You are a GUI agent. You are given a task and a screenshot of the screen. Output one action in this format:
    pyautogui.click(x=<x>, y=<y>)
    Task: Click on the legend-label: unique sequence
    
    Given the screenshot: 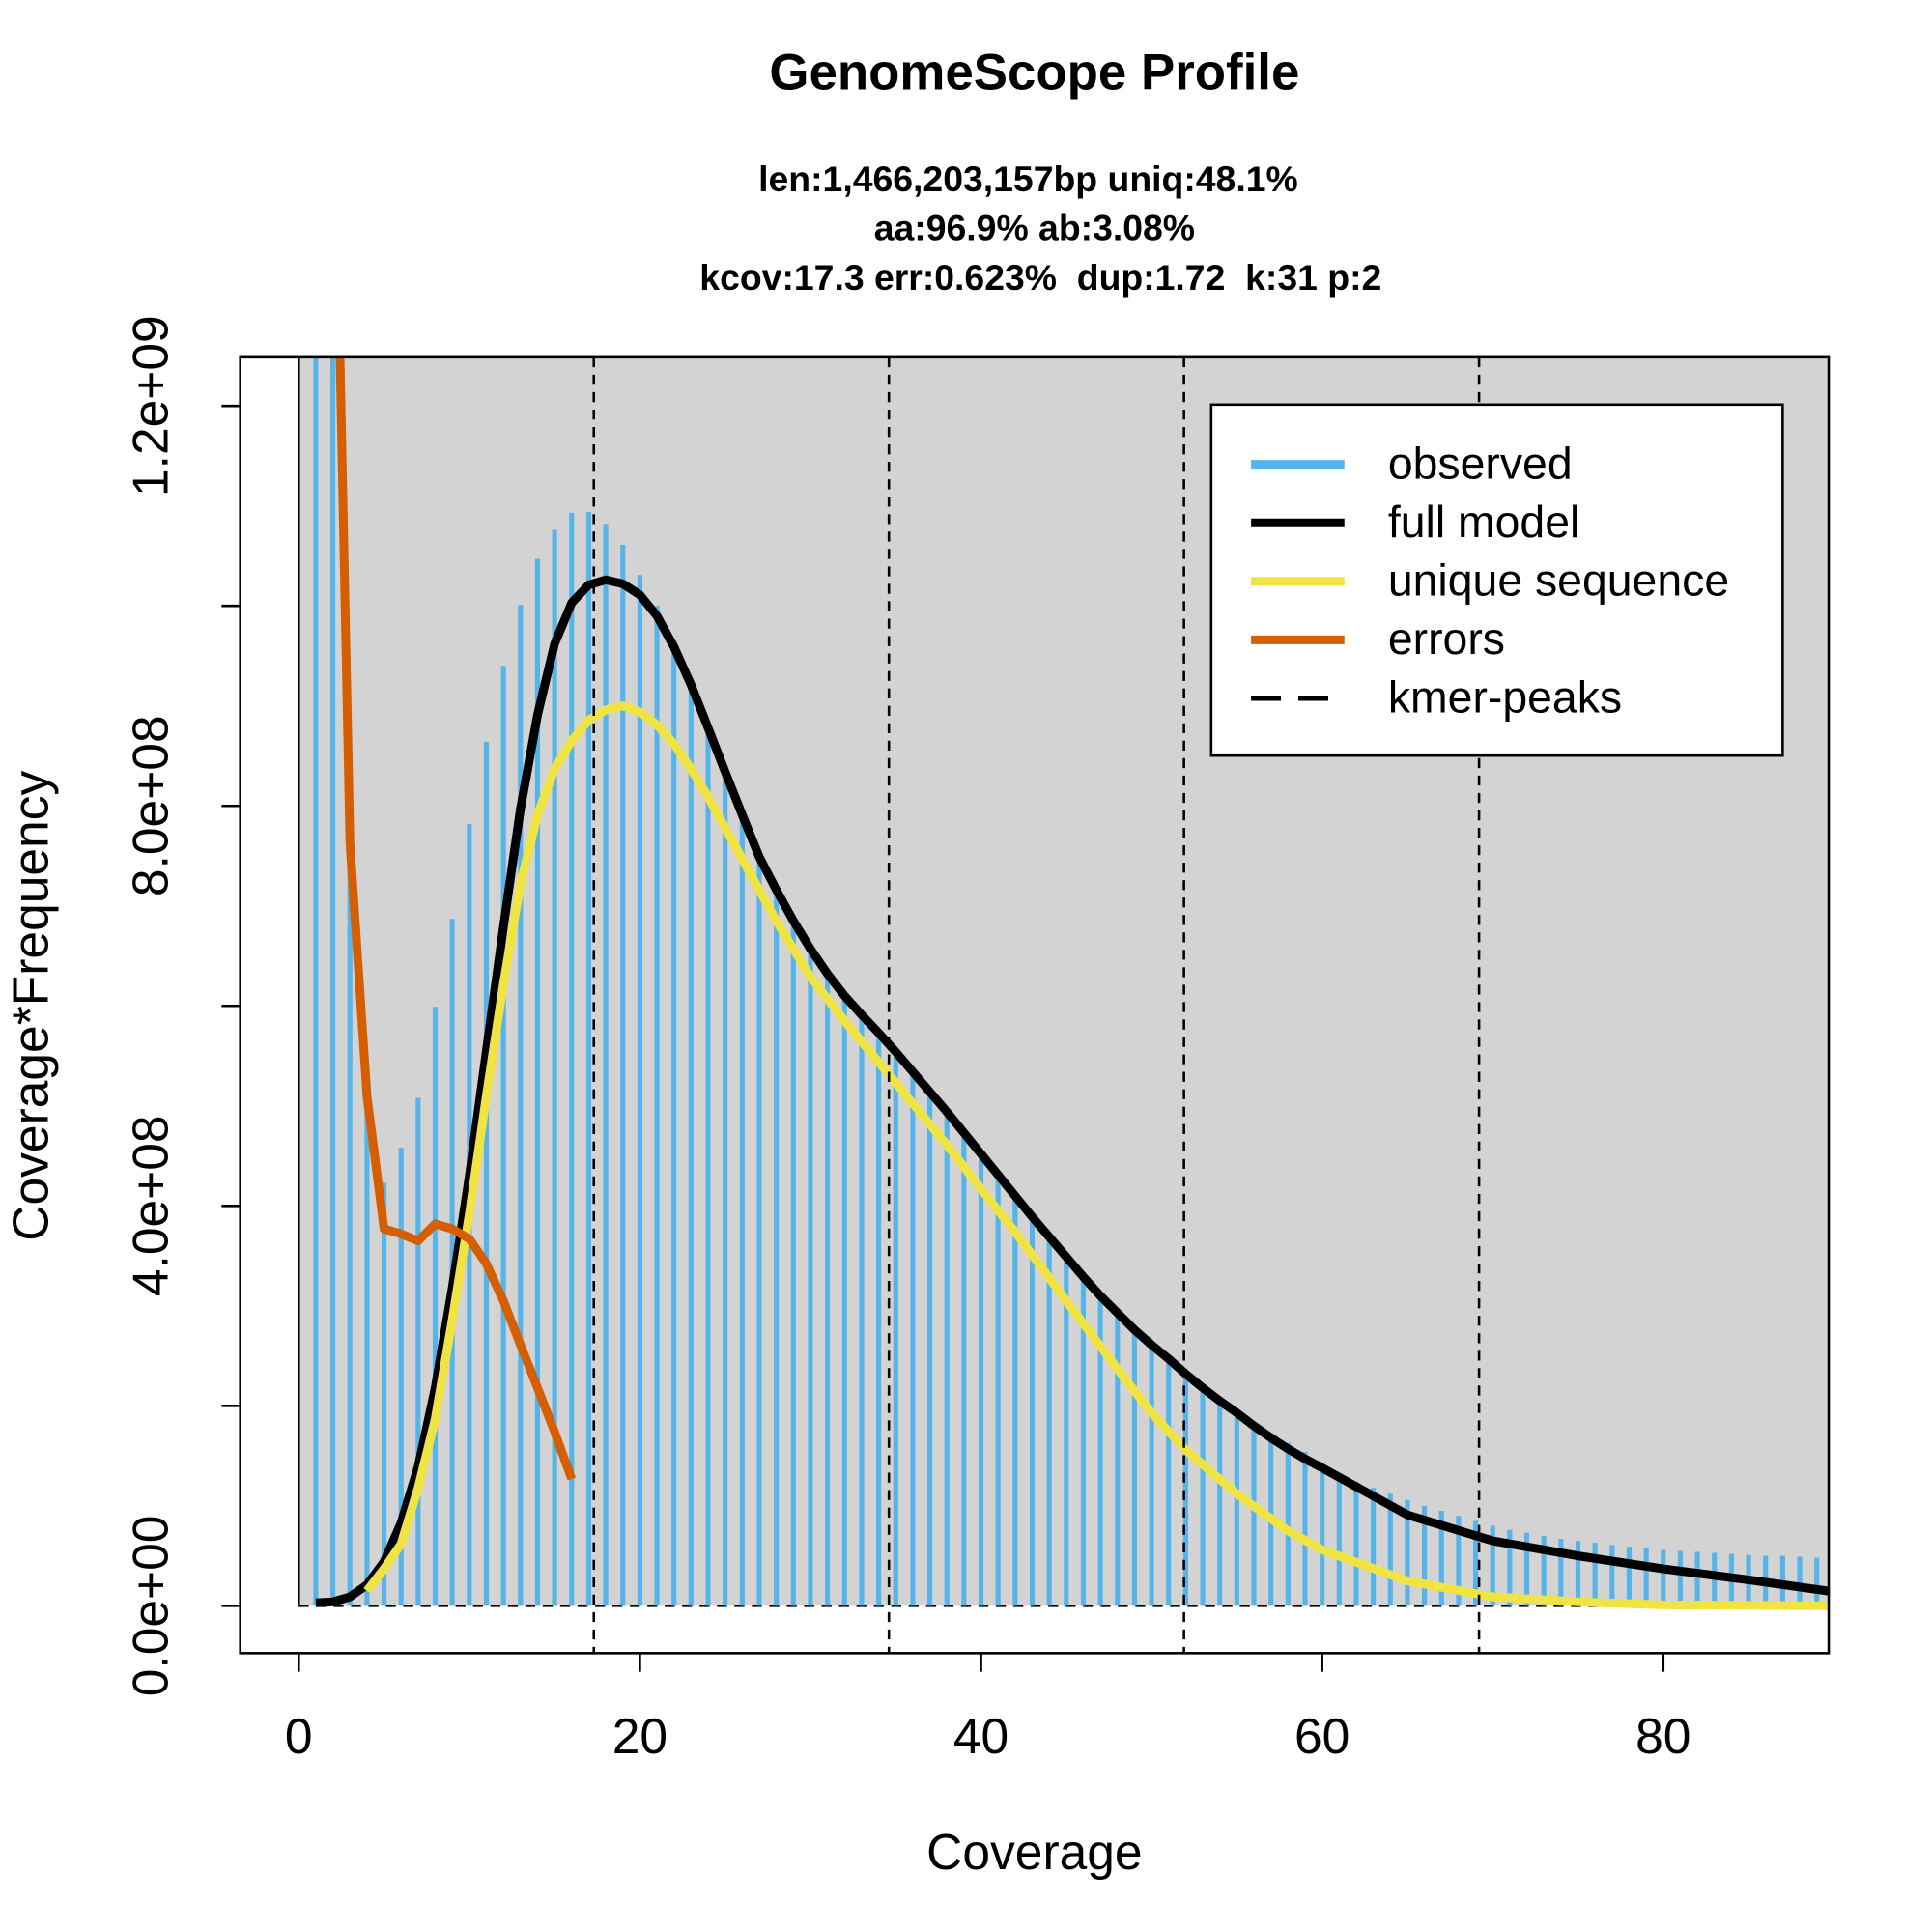 What is the action you would take?
    pyautogui.click(x=1558, y=580)
    